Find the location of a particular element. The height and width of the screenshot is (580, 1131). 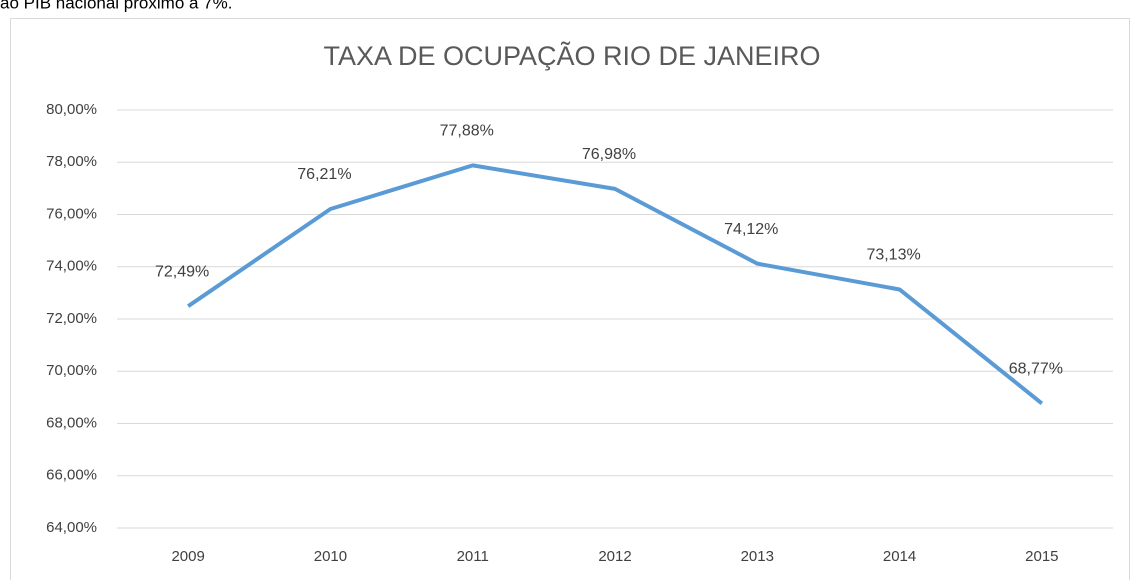

y-tick-label: 68,00% is located at coordinates (71, 422).